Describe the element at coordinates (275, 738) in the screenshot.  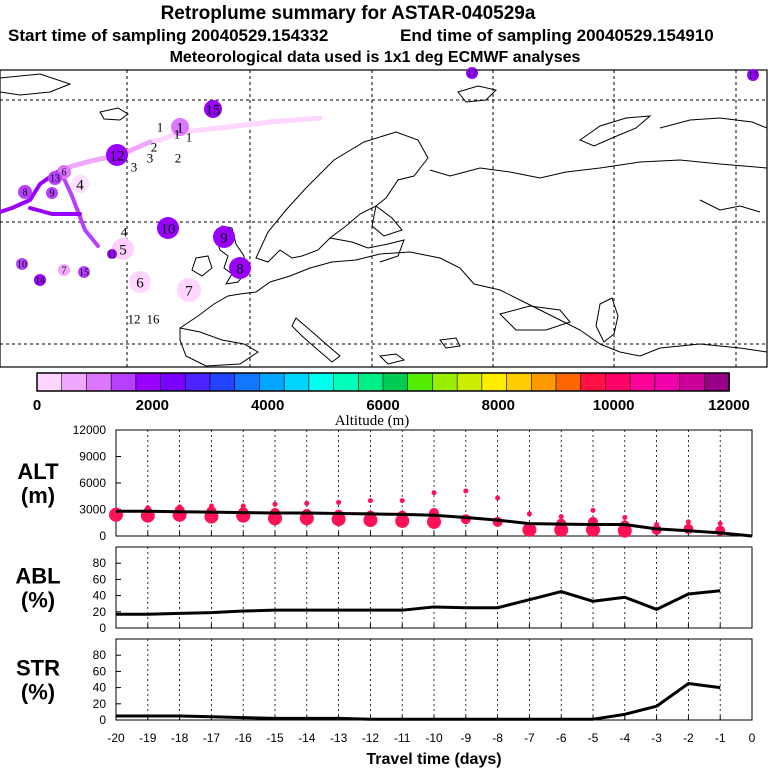
I see `x-tick-label: -15` at that location.